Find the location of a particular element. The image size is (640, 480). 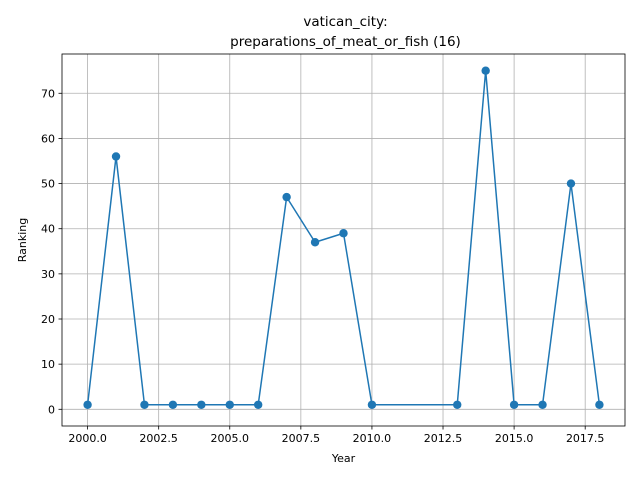

x-tick-label: 2007.5 is located at coordinates (301, 438).